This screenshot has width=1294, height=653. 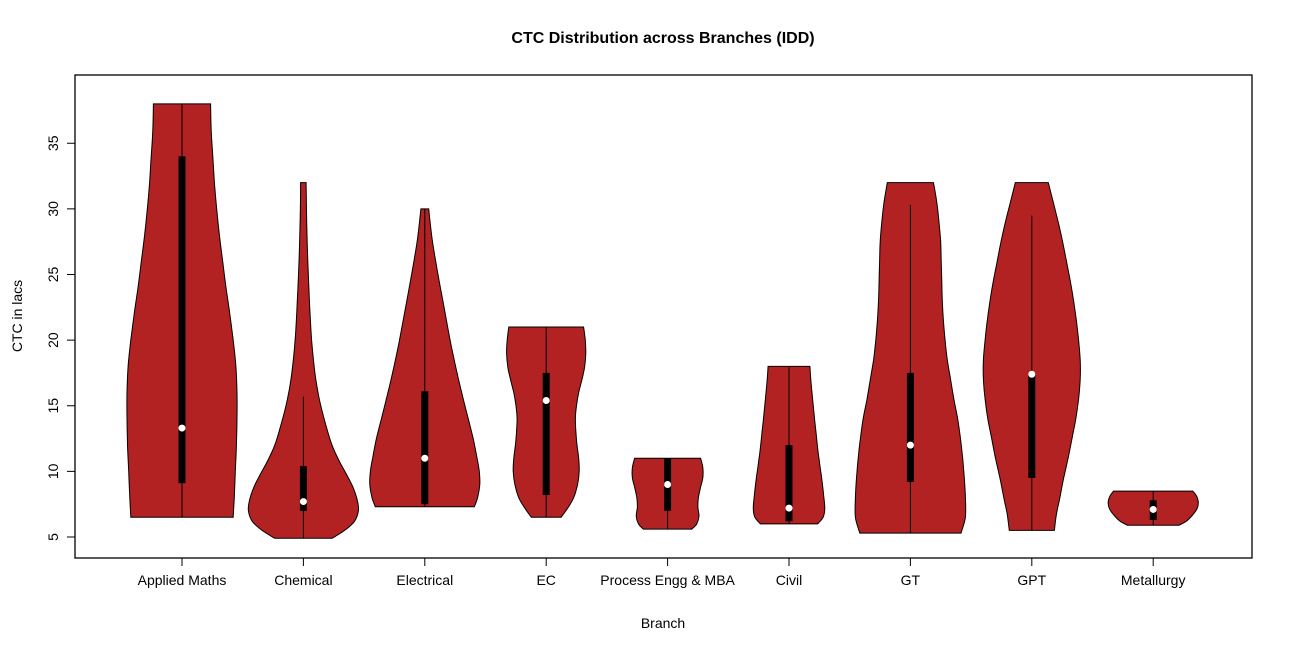 I want to click on violin-chemical, so click(x=303, y=360).